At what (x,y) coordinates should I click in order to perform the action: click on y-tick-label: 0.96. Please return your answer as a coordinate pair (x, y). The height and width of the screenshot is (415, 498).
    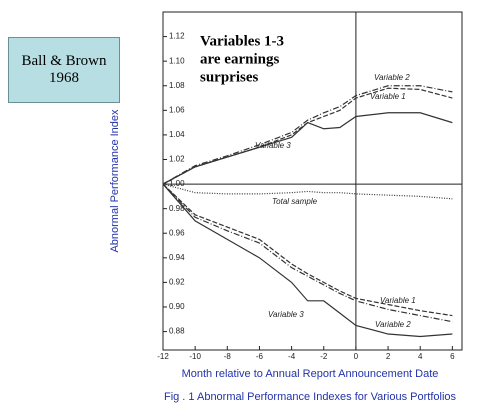
    Looking at the image, I should click on (177, 232).